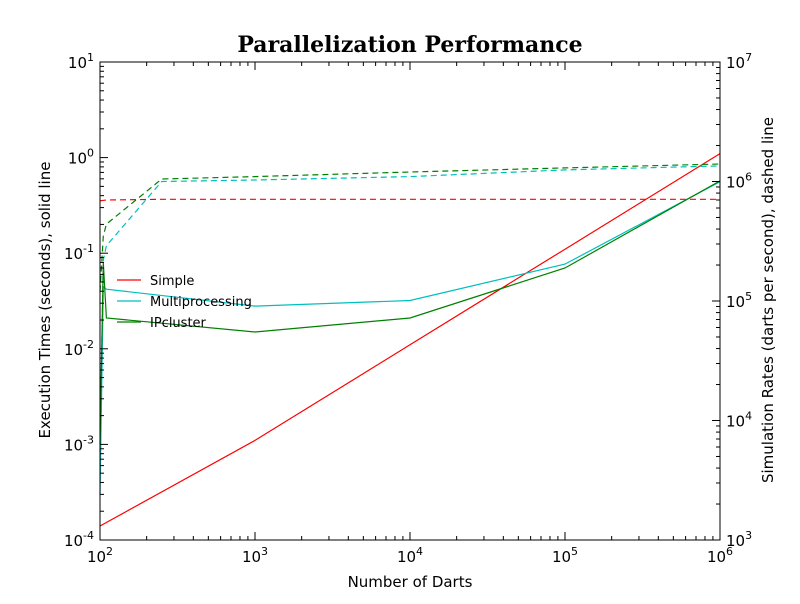 The image size is (800, 604). Describe the element at coordinates (739, 181) in the screenshot. I see `y-right-tick-label: 10⁶` at that location.